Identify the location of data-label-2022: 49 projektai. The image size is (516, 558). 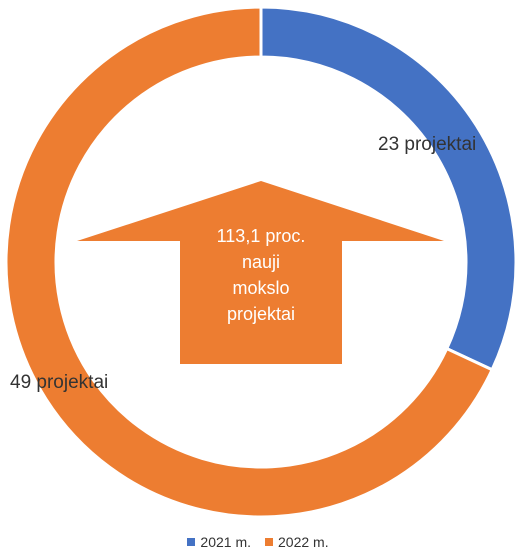
(59, 382).